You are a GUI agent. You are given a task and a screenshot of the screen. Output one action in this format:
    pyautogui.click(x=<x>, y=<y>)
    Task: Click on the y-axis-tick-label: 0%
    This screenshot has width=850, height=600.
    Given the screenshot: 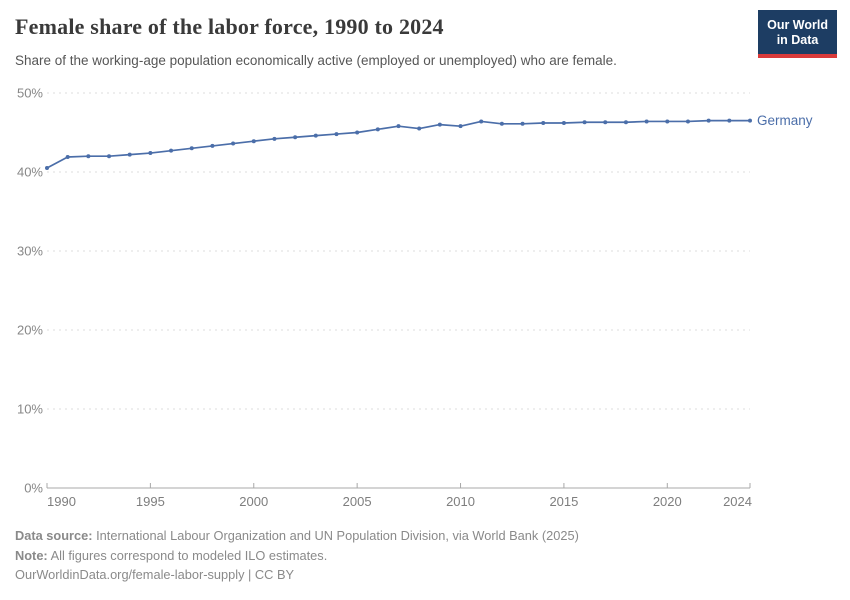 What is the action you would take?
    pyautogui.click(x=33, y=488)
    